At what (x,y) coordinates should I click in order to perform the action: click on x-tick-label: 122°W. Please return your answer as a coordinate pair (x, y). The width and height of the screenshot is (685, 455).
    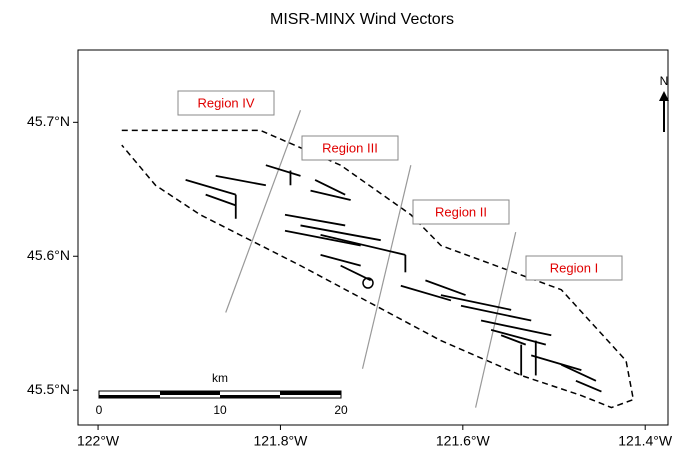
    Looking at the image, I should click on (98, 441).